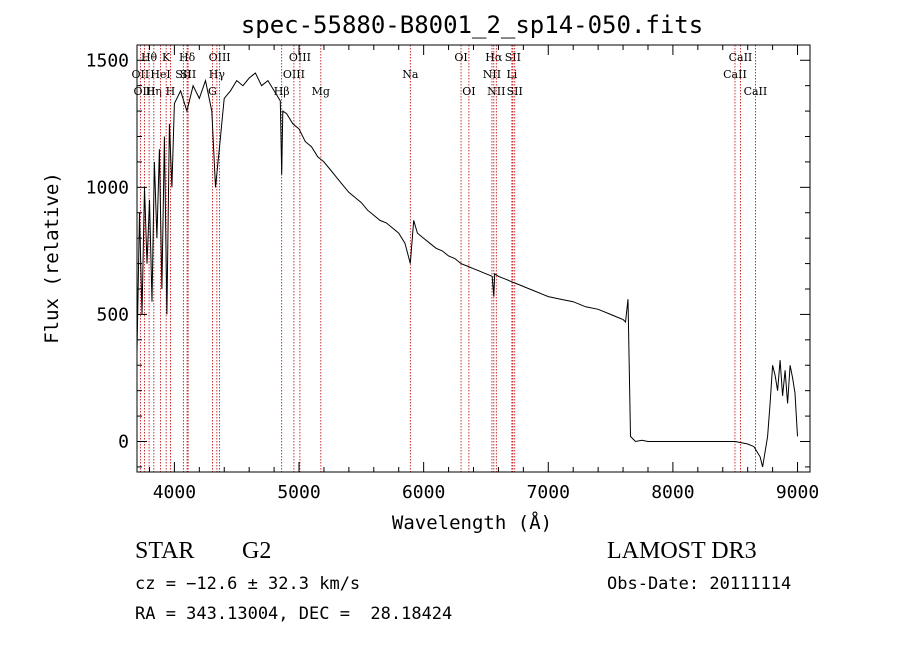 The width and height of the screenshot is (900, 649). I want to click on x-tick-label: 4000, so click(174, 492).